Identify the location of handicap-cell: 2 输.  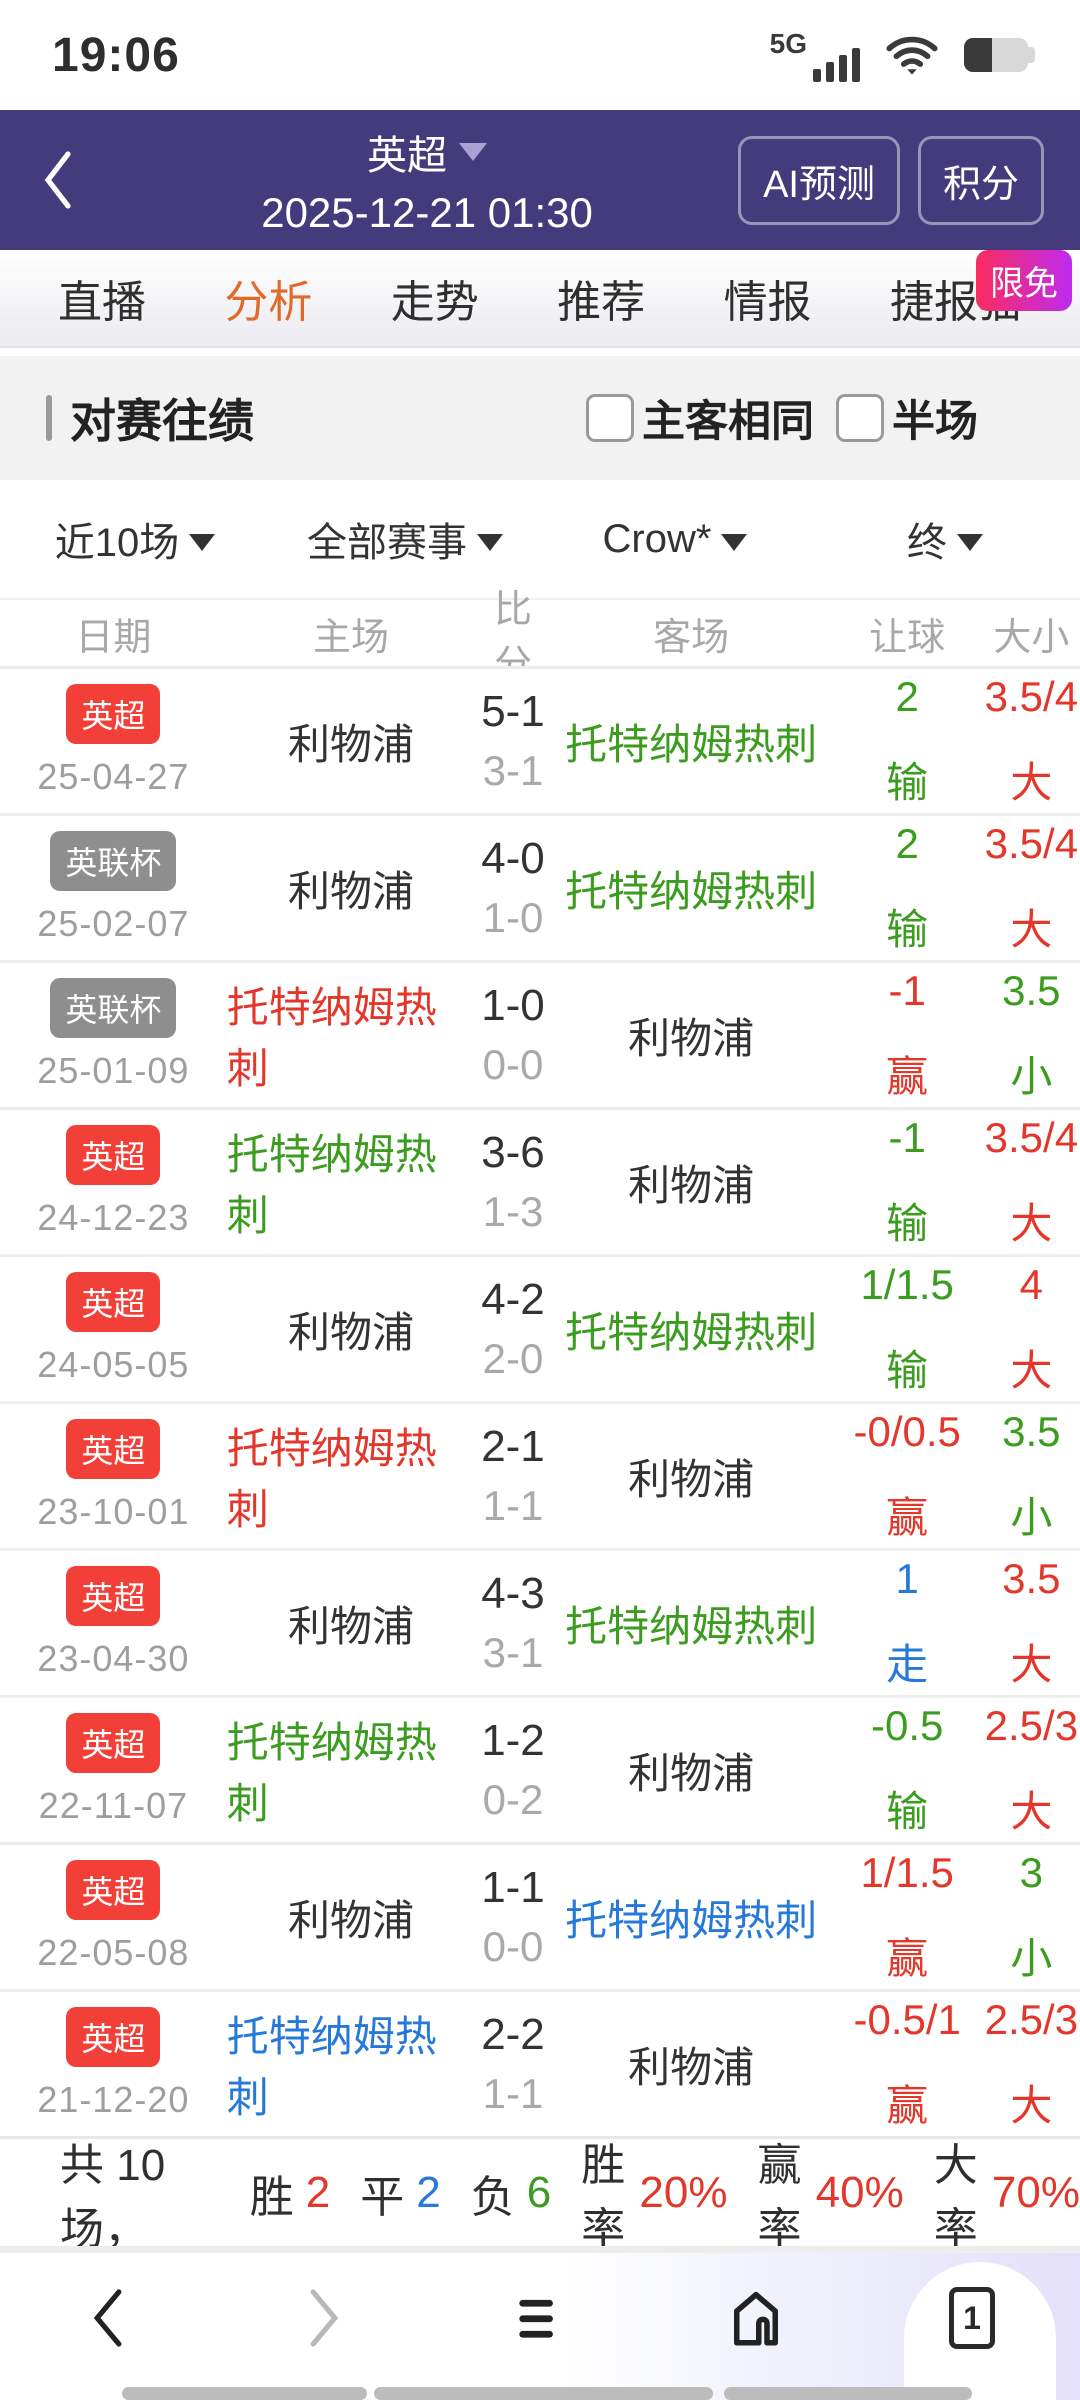
(907, 741).